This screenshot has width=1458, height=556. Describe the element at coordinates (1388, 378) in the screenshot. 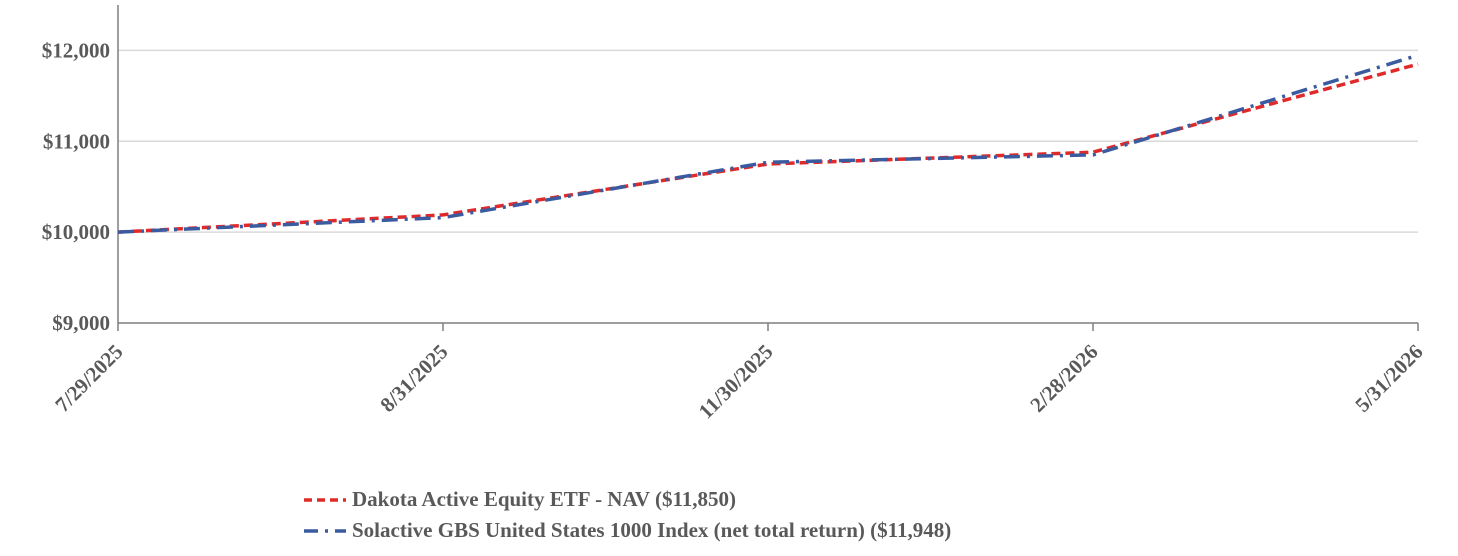

I see `x-tick-label: 5/31/2026` at that location.